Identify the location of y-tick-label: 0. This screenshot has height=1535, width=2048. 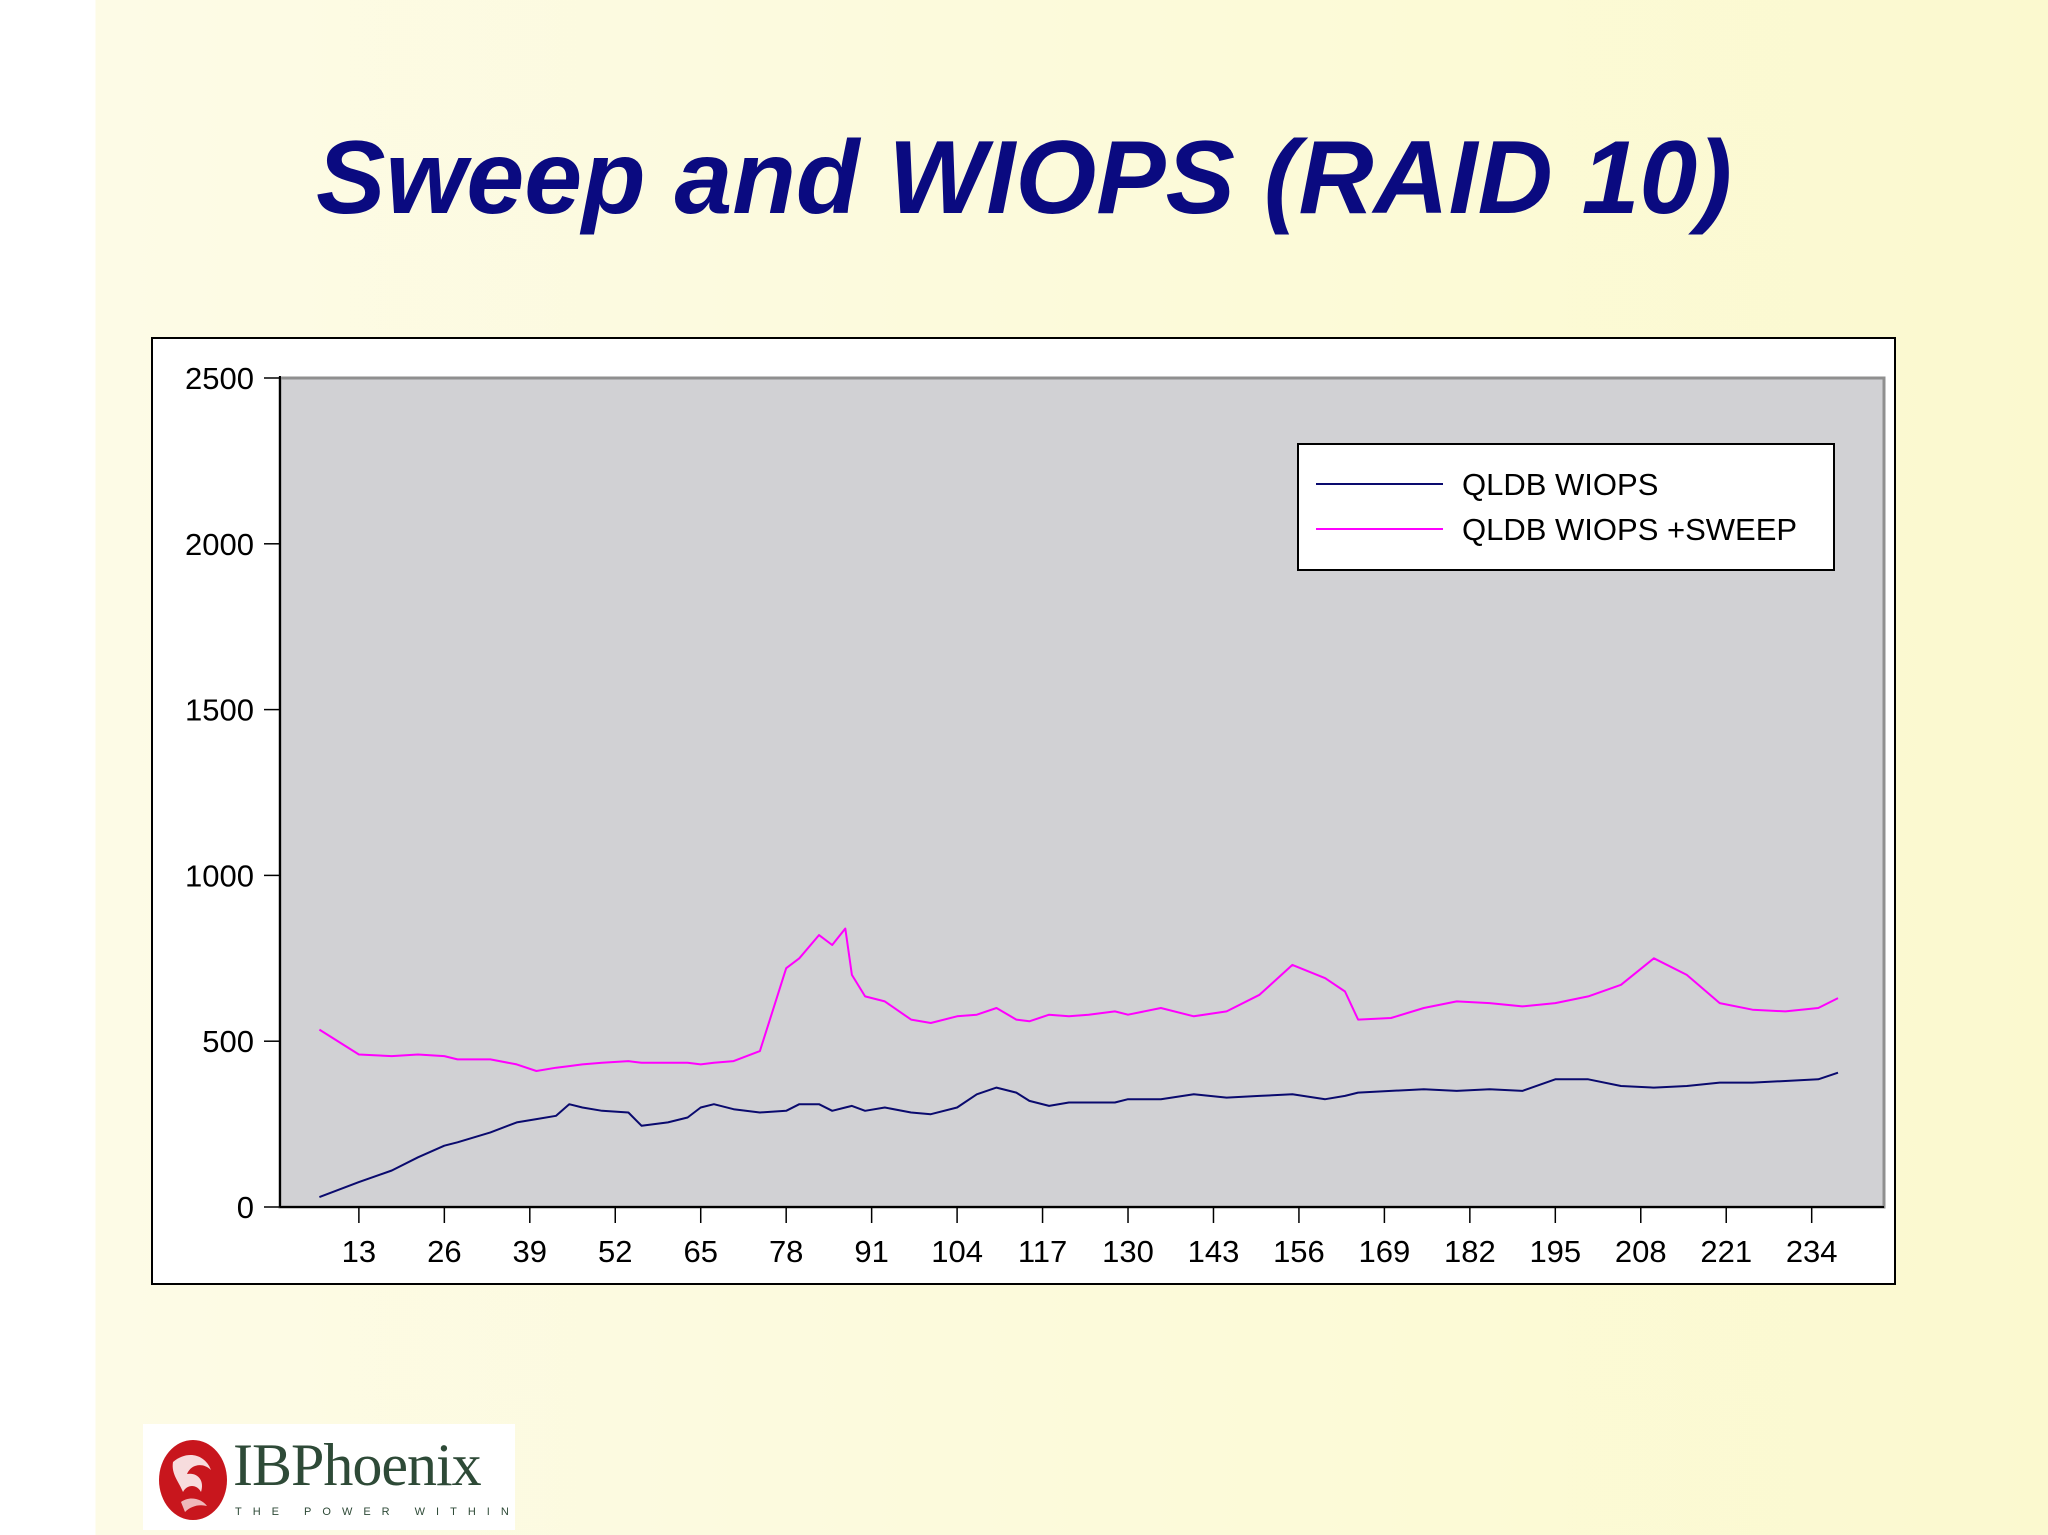
(245, 1207).